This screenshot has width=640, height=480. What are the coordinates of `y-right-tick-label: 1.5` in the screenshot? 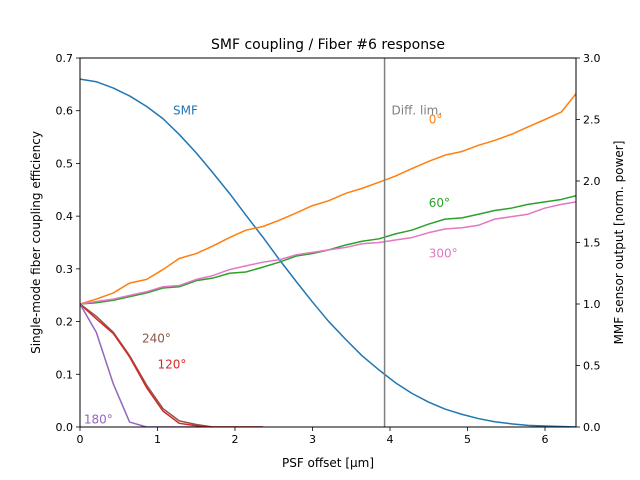 It's located at (592, 243).